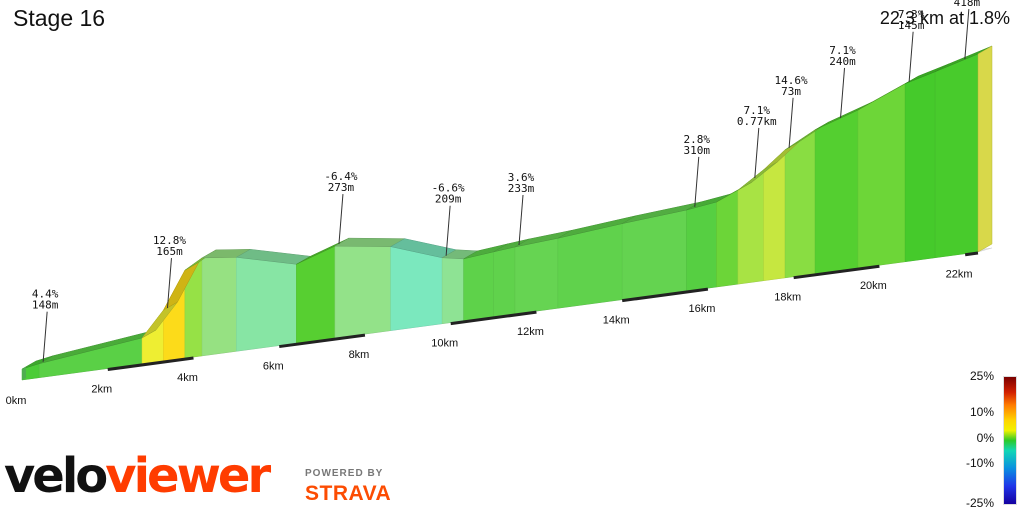 The width and height of the screenshot is (1024, 512). Describe the element at coordinates (448, 199) in the screenshot. I see `annotation-length: 209m` at that location.